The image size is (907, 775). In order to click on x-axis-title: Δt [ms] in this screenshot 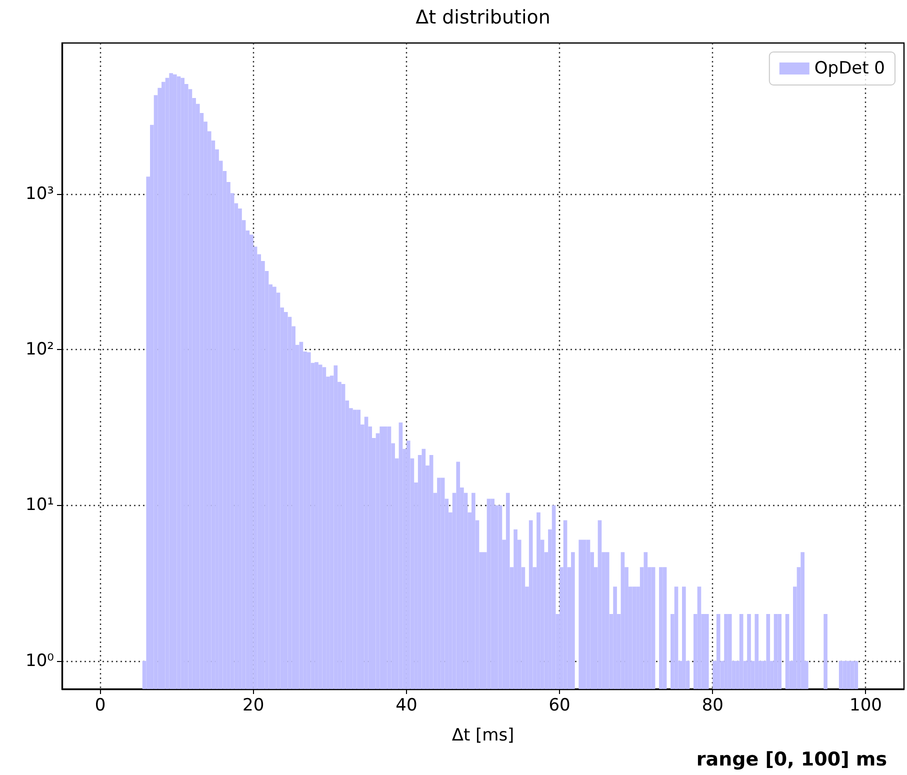, I will do `click(483, 736)`.